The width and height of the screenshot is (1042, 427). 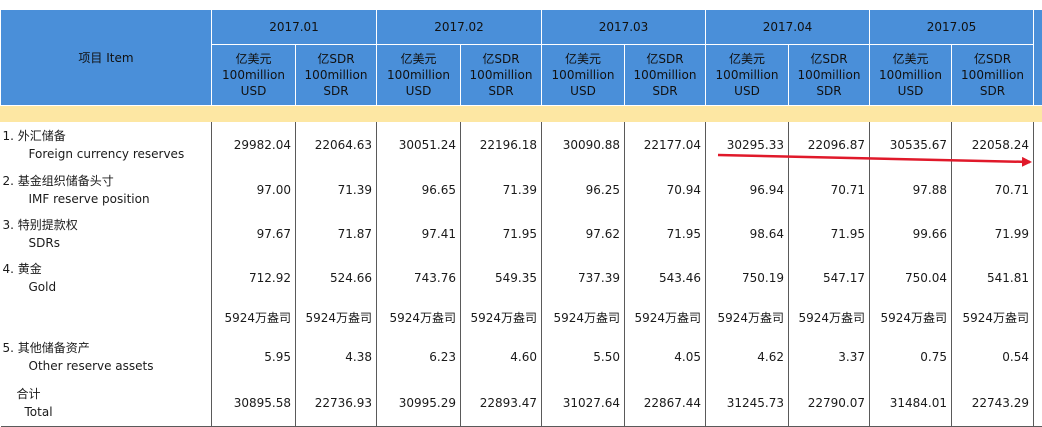 I want to click on value-cell: 22096.87, so click(x=829, y=145).